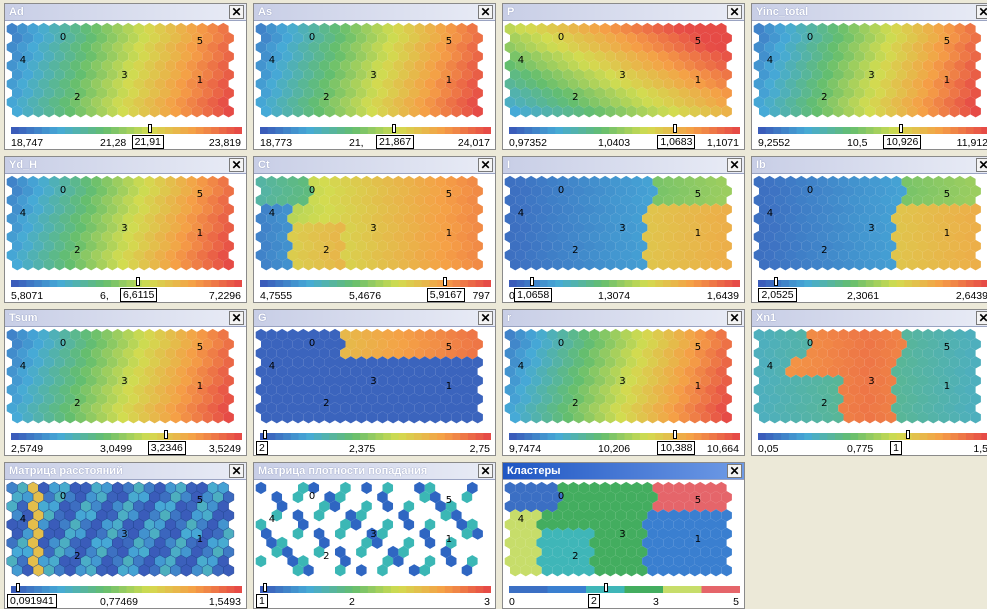 The width and height of the screenshot is (987, 609). What do you see at coordinates (902, 142) in the screenshot?
I see `scale-current-value: 10,926` at bounding box center [902, 142].